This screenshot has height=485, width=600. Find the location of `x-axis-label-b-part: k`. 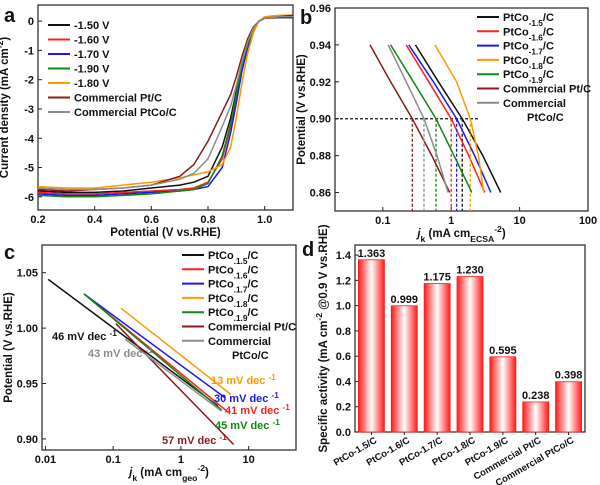

x-axis-label-b-part: k is located at coordinates (423, 239).